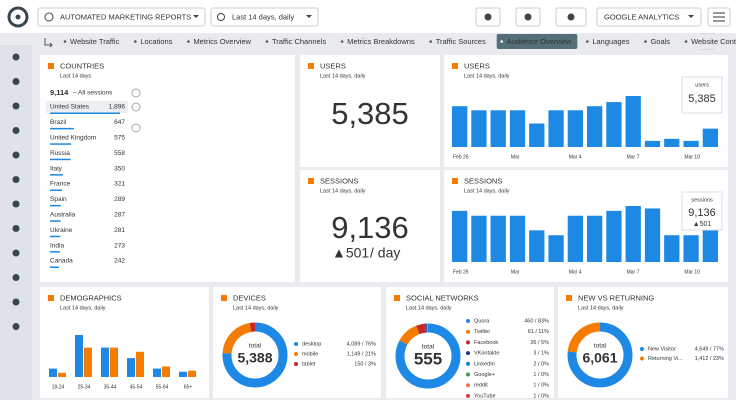  What do you see at coordinates (58, 387) in the screenshot?
I see `x-tick-label: 18-24` at bounding box center [58, 387].